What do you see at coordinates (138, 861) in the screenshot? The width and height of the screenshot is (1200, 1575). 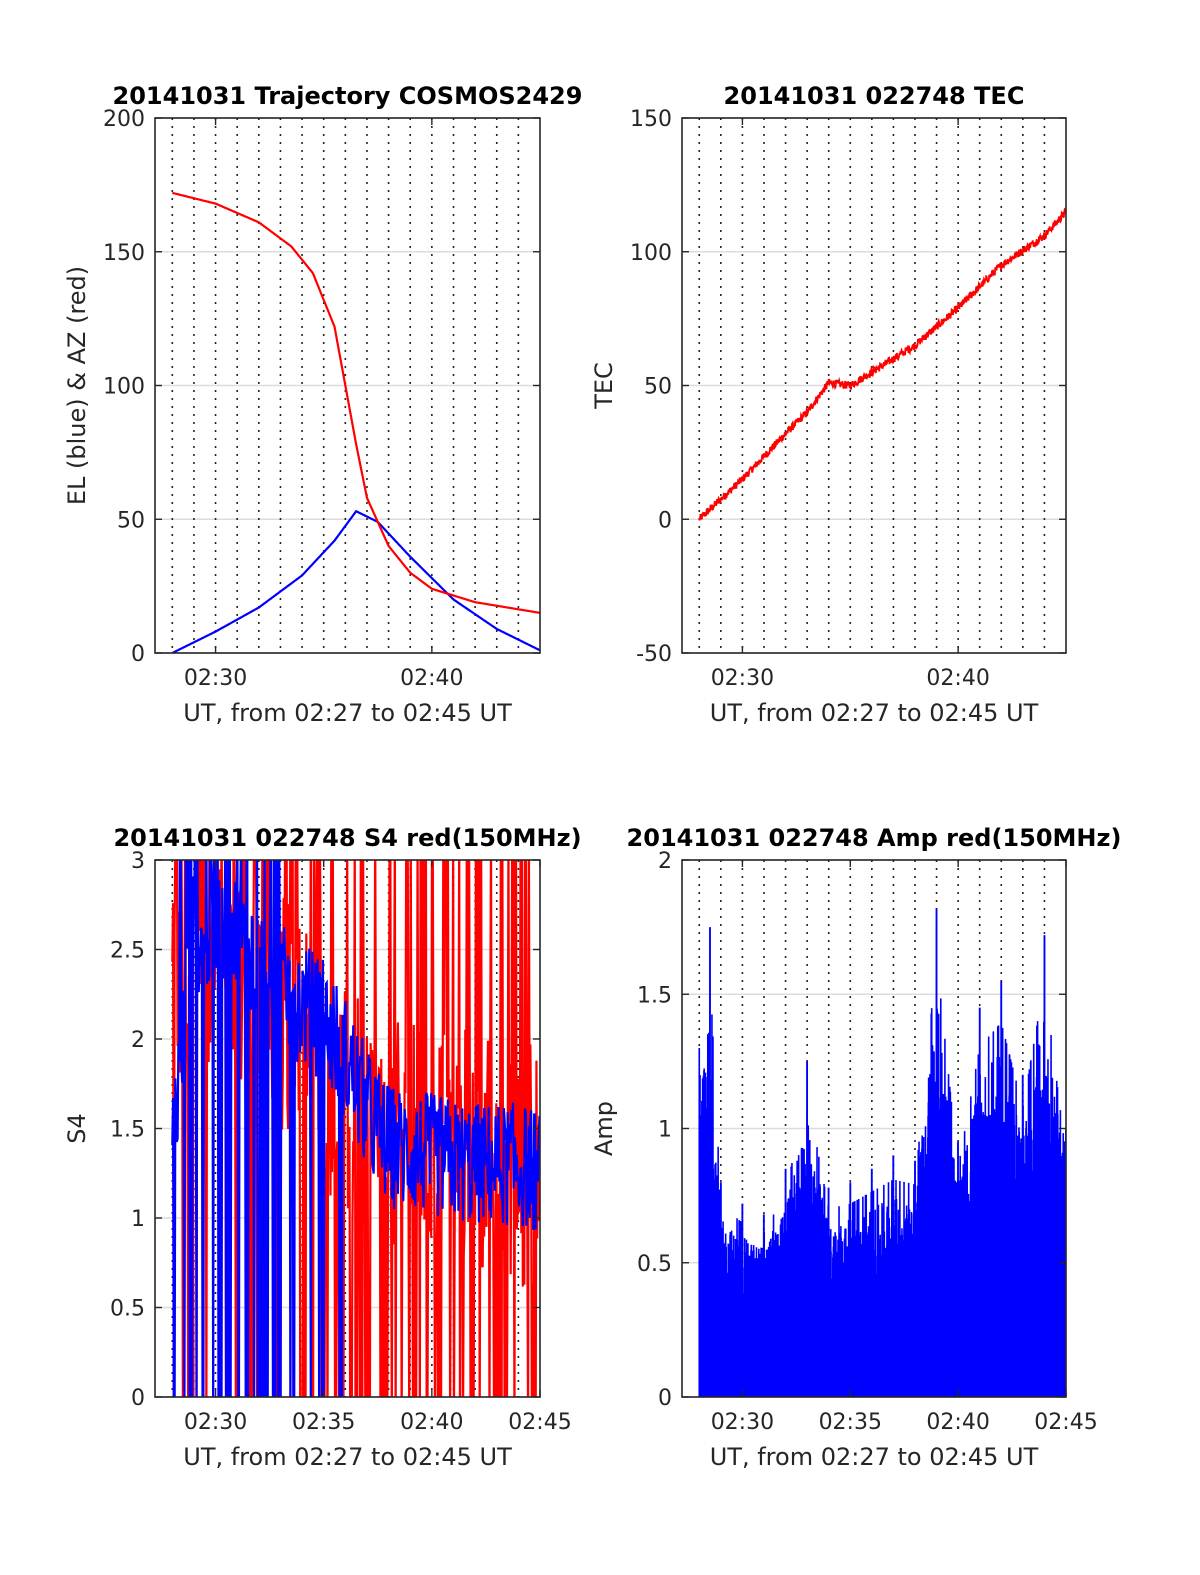 I see `y-tick-label: 3` at bounding box center [138, 861].